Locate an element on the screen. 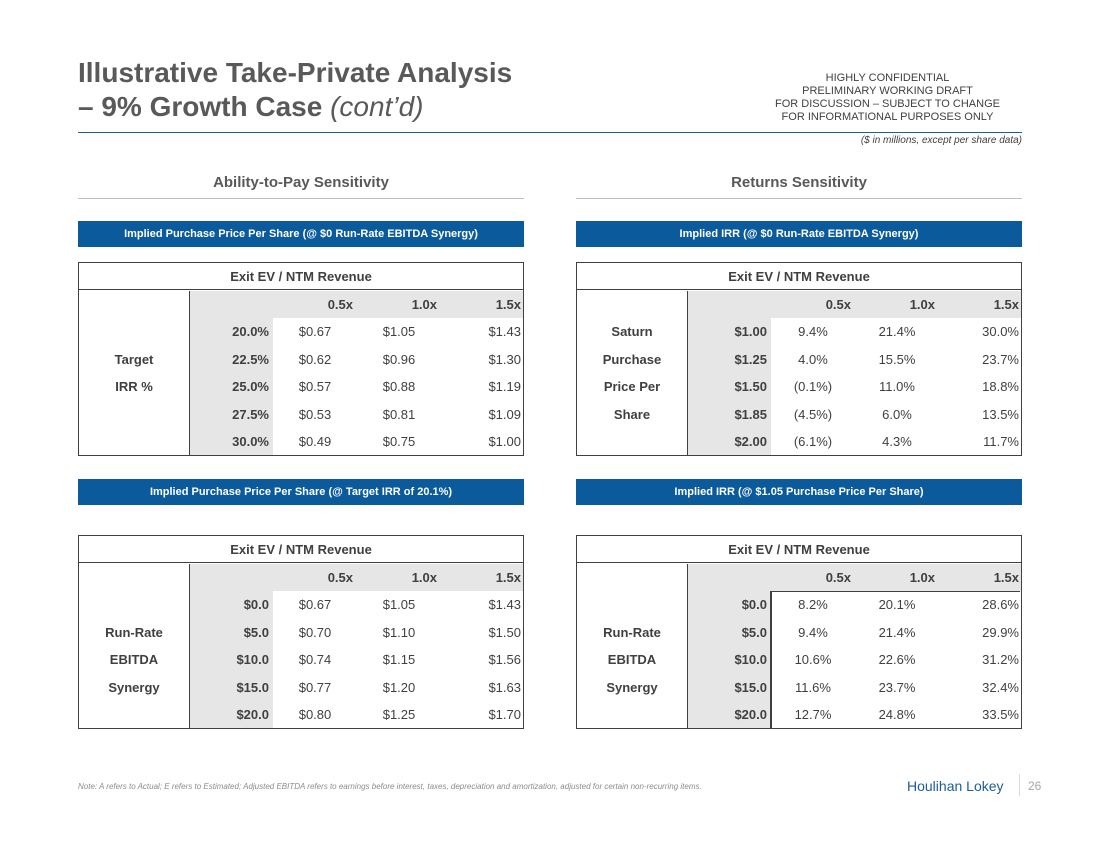 The height and width of the screenshot is (849, 1100). cell-value: $1.09 is located at coordinates (504, 414).